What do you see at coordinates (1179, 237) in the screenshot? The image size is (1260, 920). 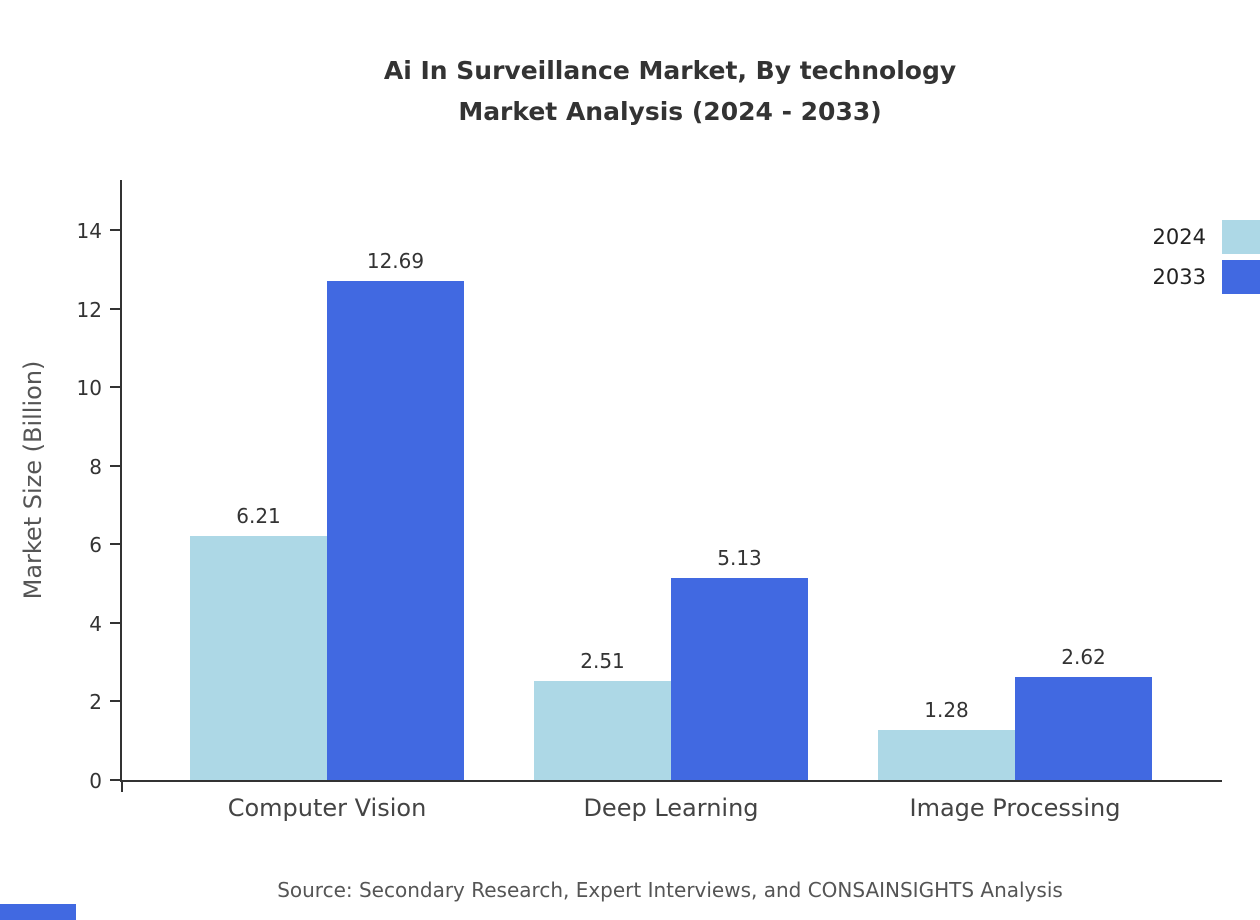 I see `legend-label-2024: 2024` at bounding box center [1179, 237].